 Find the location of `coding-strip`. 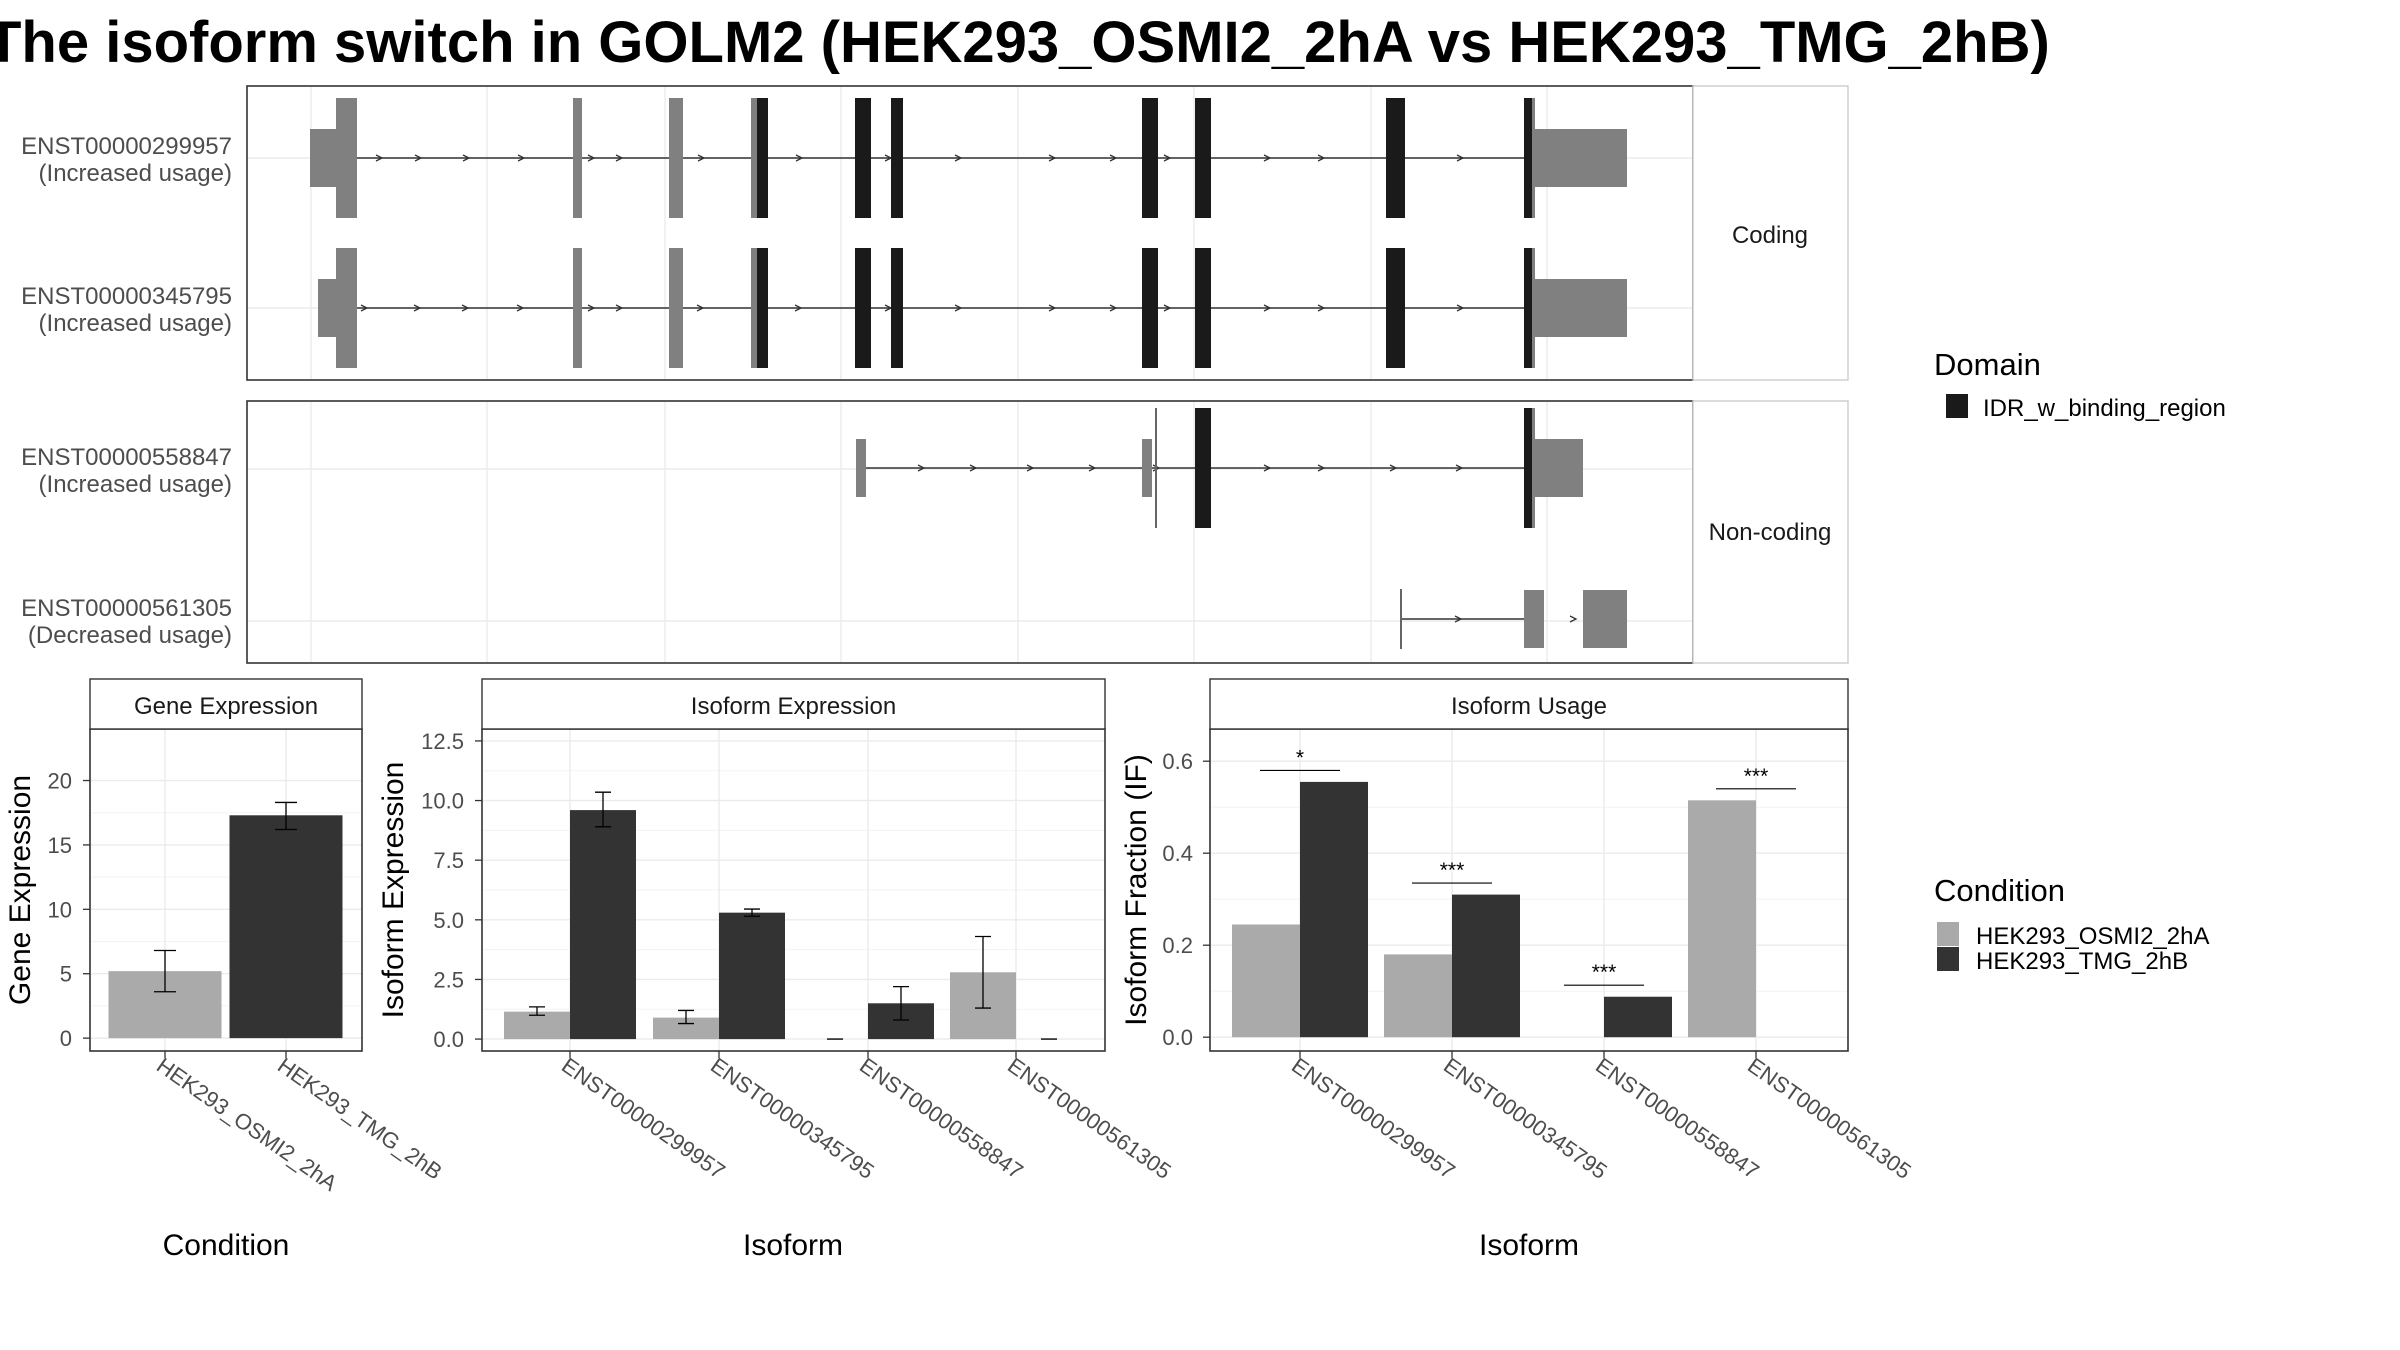

coding-strip is located at coordinates (1770, 233).